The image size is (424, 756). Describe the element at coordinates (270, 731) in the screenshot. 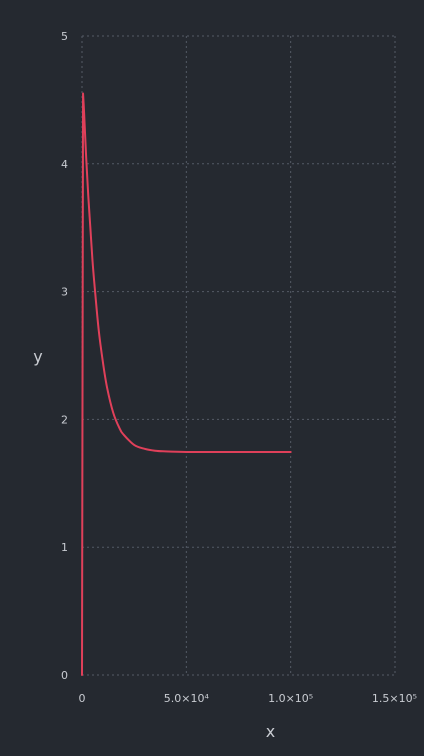

I see `x-axis-title: x` at that location.